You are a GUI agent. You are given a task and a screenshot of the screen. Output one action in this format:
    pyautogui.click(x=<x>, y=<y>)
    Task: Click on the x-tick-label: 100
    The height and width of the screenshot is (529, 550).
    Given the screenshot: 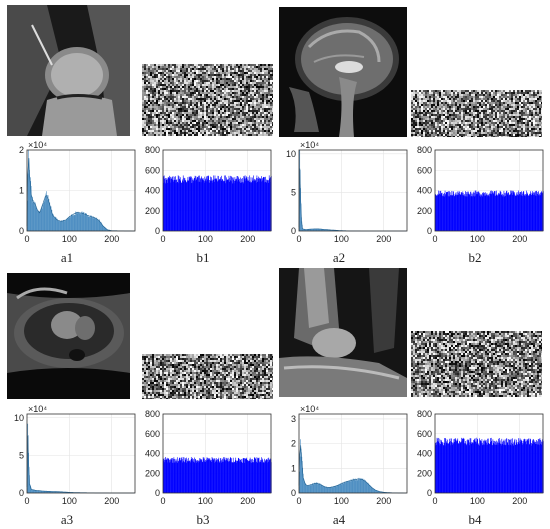 What is the action you would take?
    pyautogui.click(x=341, y=501)
    